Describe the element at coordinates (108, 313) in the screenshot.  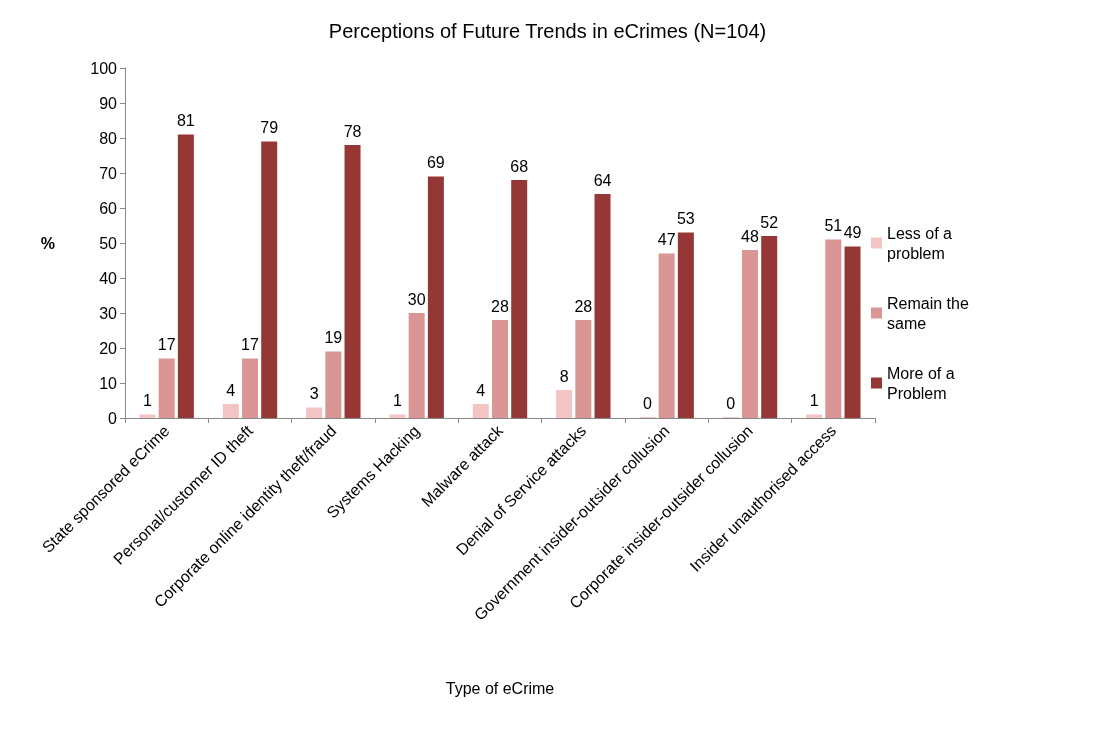
I see `y-tick-label: 30` at that location.